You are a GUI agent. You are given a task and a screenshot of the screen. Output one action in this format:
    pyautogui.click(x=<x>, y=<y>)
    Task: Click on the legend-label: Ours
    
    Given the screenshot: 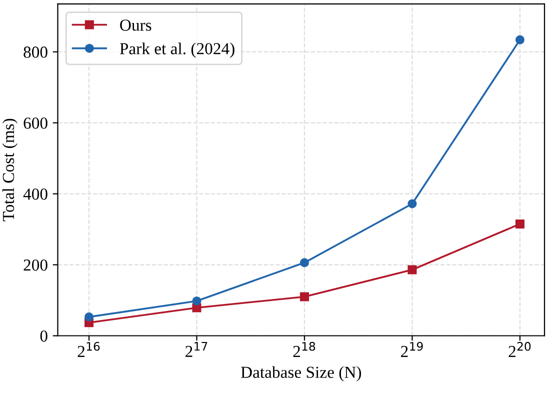 What is the action you would take?
    pyautogui.click(x=136, y=25)
    